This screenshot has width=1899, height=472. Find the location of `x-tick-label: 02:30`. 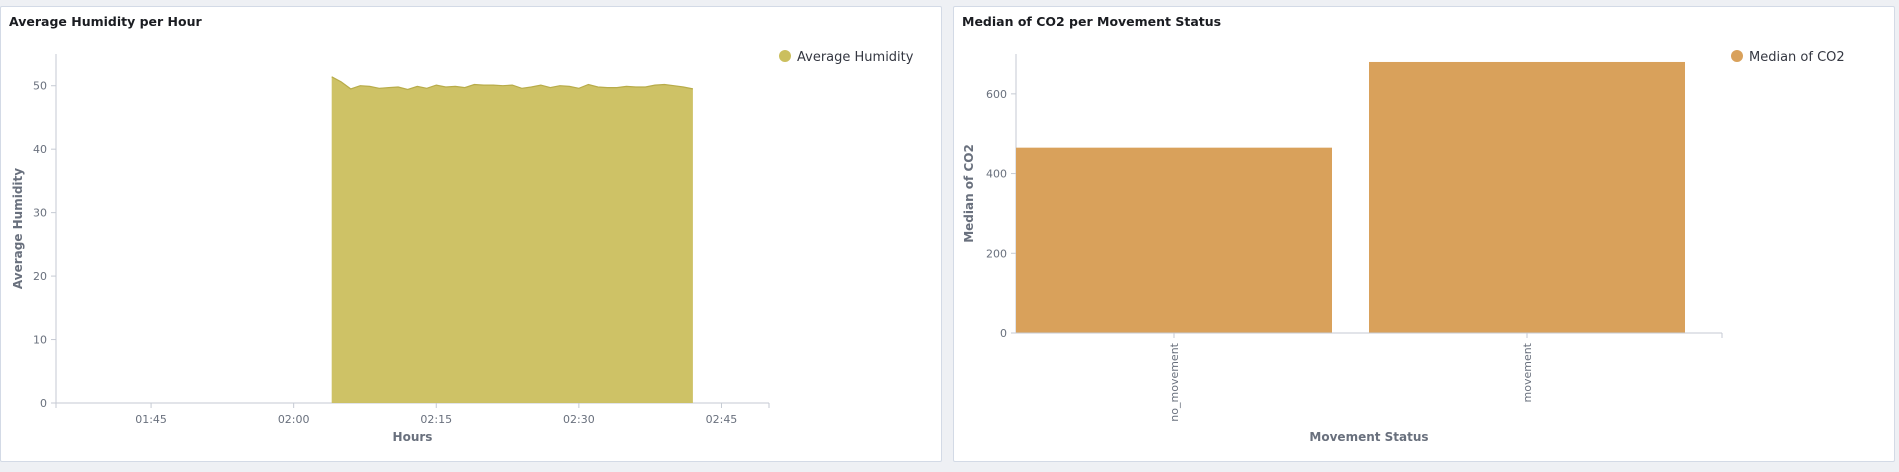

x-tick-label: 02:30 is located at coordinates (579, 419).